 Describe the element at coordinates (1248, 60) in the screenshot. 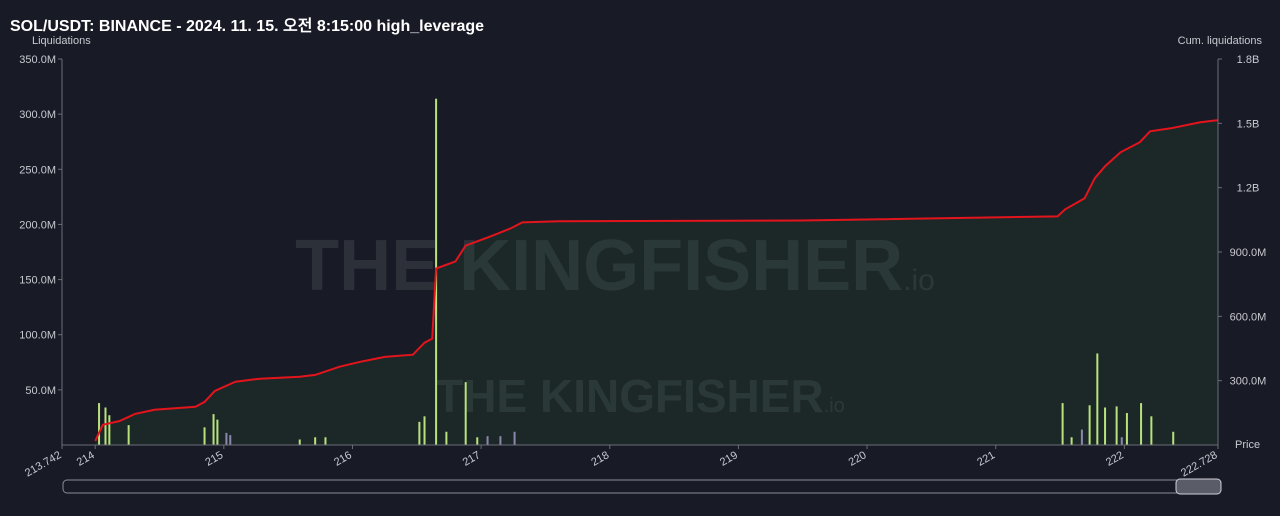

I see `y2-tick-label: 1.8B` at that location.